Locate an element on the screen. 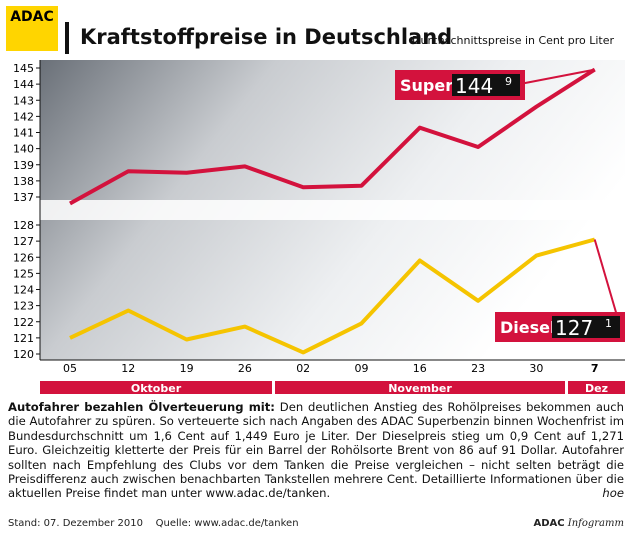 The width and height of the screenshot is (630, 544). y2-tick-label: 124 is located at coordinates (23, 290).